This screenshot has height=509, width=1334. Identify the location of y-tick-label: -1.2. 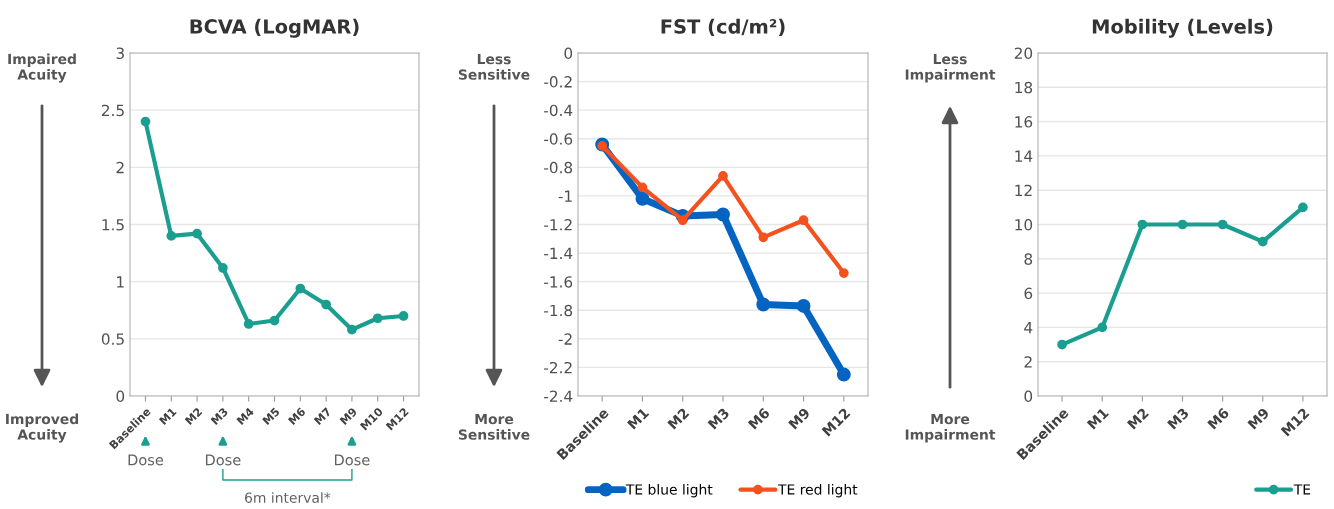
(558, 224).